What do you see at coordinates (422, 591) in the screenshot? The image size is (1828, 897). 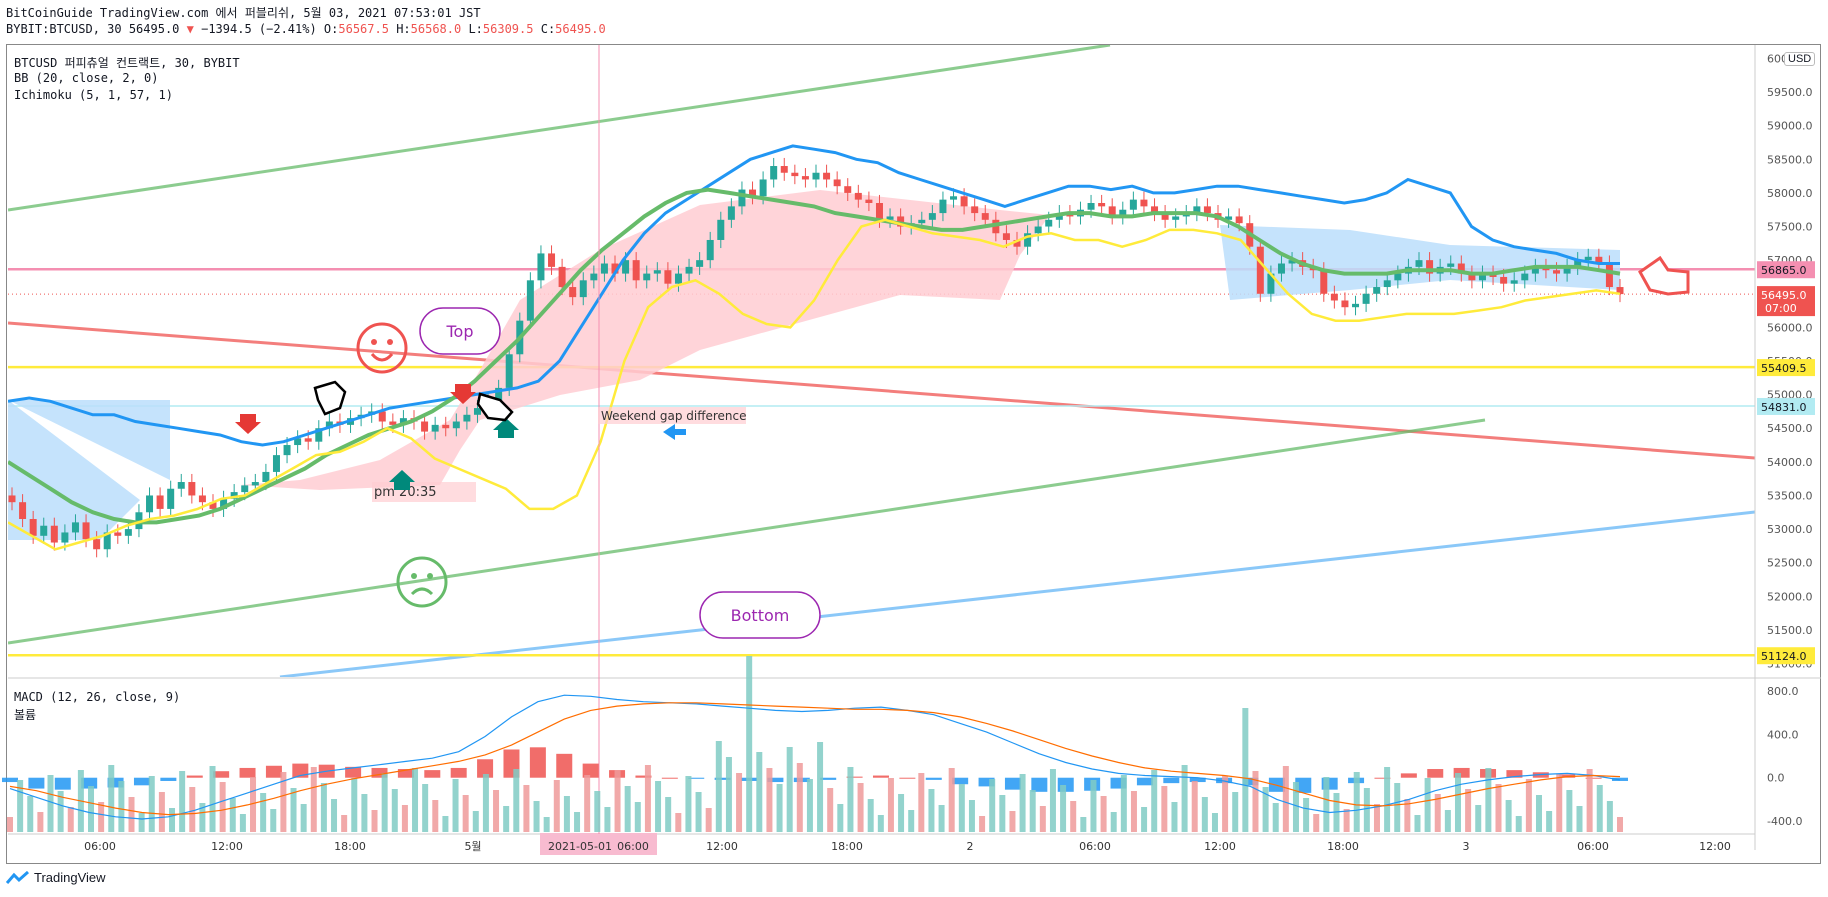 I see `sad-face-mouth` at bounding box center [422, 591].